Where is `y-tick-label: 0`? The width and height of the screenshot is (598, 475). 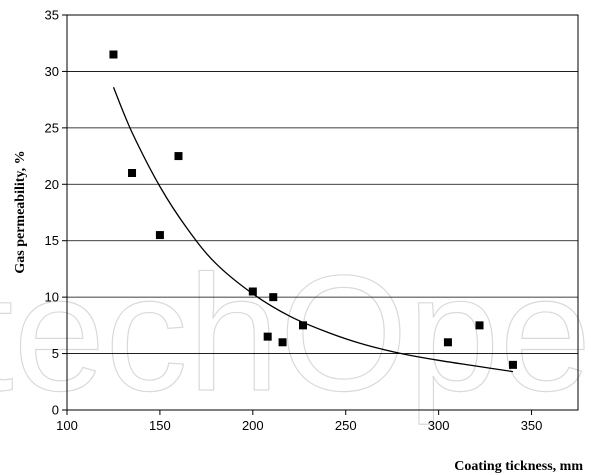
y-tick-label: 0 is located at coordinates (55, 410).